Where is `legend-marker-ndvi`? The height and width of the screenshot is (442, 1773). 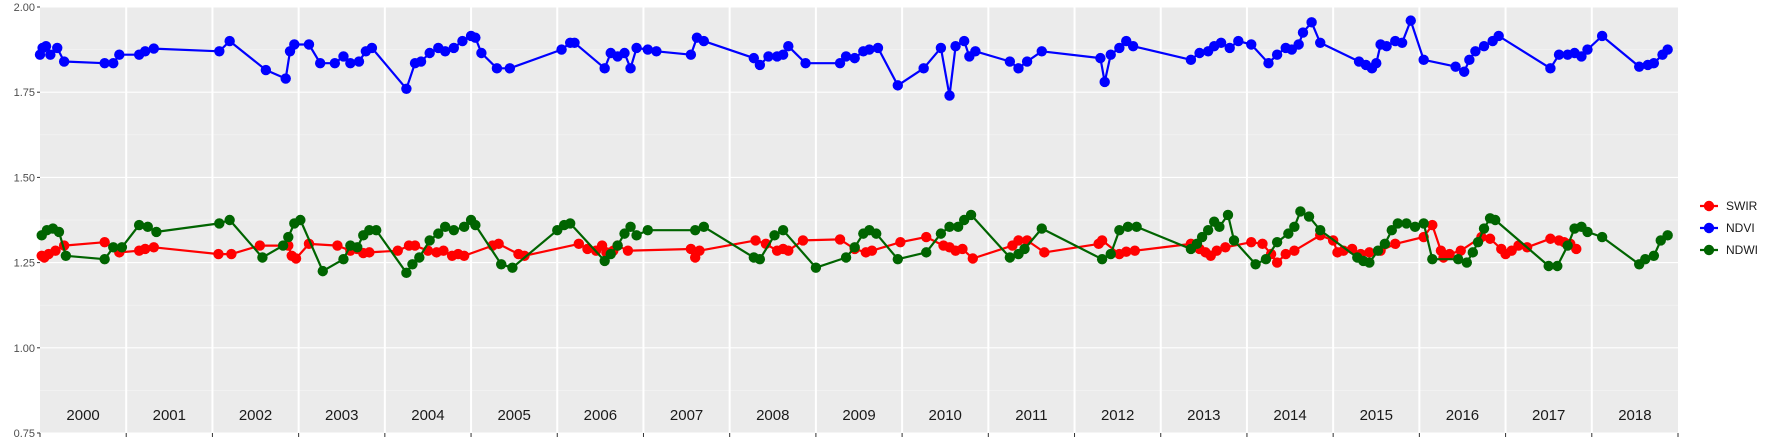 legend-marker-ndvi is located at coordinates (1709, 228).